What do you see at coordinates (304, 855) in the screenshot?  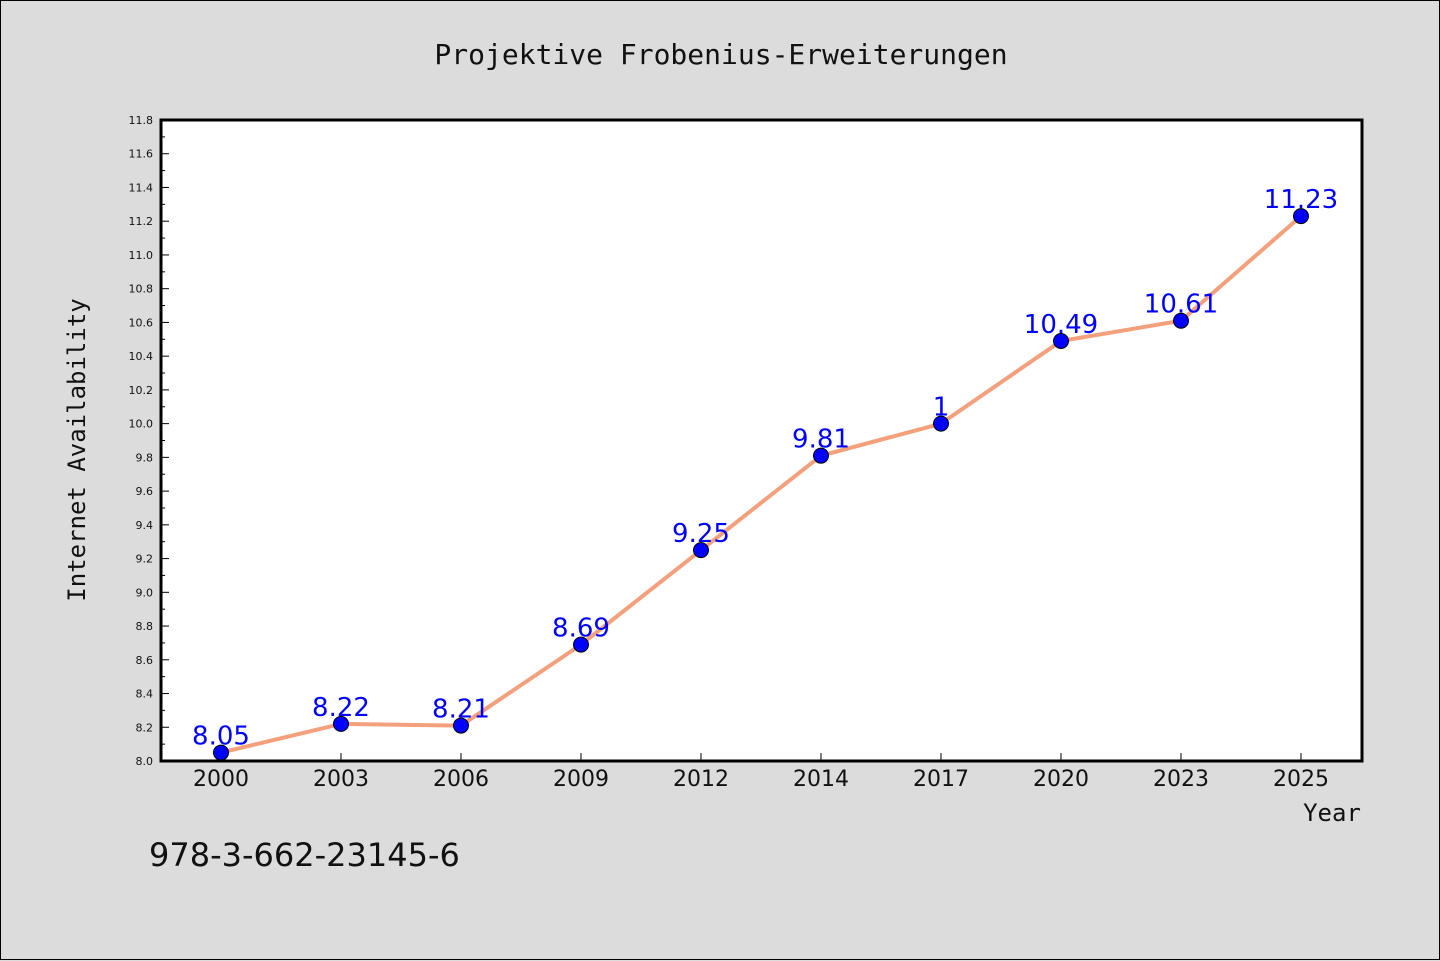 I see `isbn-text: 978-3-662-23145-6` at bounding box center [304, 855].